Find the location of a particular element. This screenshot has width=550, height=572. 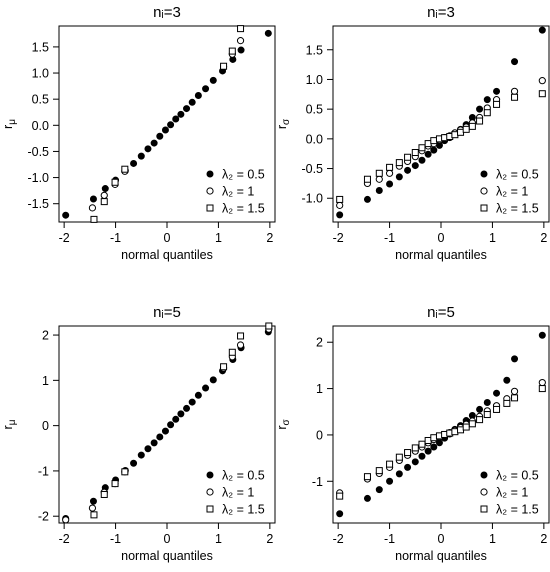

y-tick-label: 1.0 is located at coordinates (40, 74).